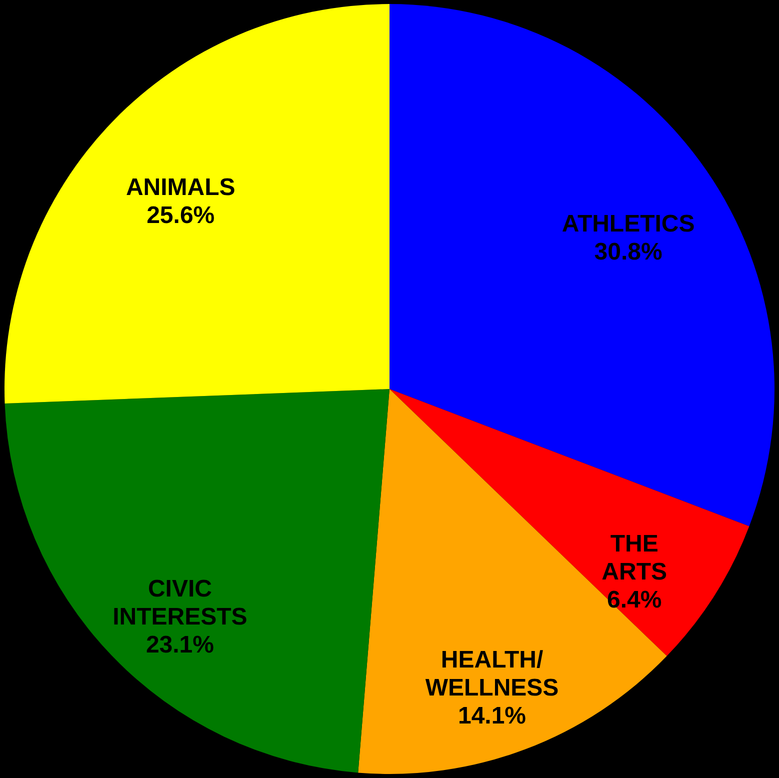 The width and height of the screenshot is (779, 778). Describe the element at coordinates (628, 252) in the screenshot. I see `data-label: 30.8%` at that location.